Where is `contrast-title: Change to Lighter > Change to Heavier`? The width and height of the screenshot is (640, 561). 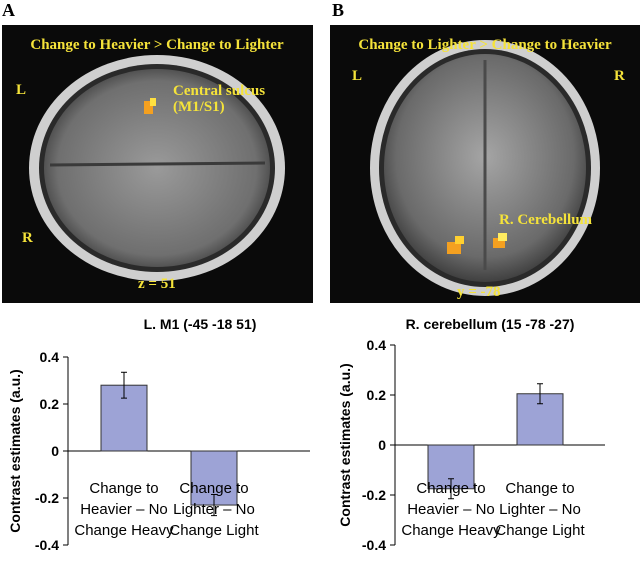 contrast-title: Change to Lighter > Change to Heavier is located at coordinates (485, 45).